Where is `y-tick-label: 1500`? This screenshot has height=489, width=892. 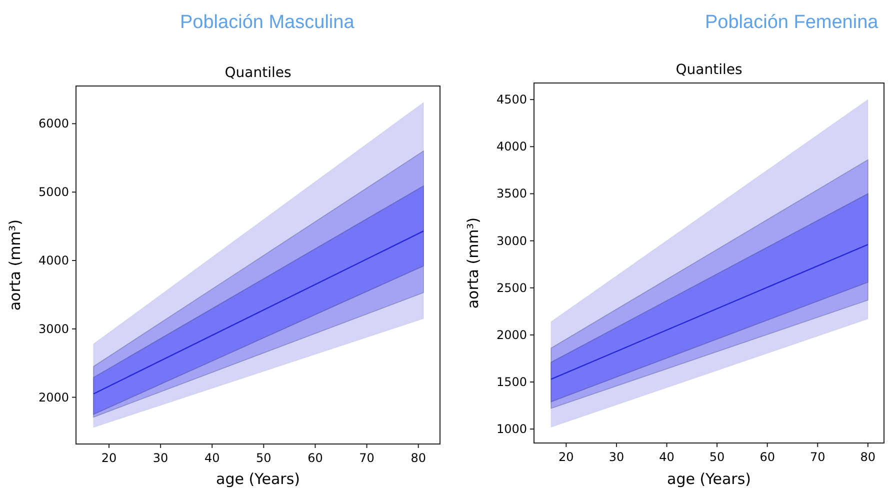 y-tick-label: 1500 is located at coordinates (511, 381).